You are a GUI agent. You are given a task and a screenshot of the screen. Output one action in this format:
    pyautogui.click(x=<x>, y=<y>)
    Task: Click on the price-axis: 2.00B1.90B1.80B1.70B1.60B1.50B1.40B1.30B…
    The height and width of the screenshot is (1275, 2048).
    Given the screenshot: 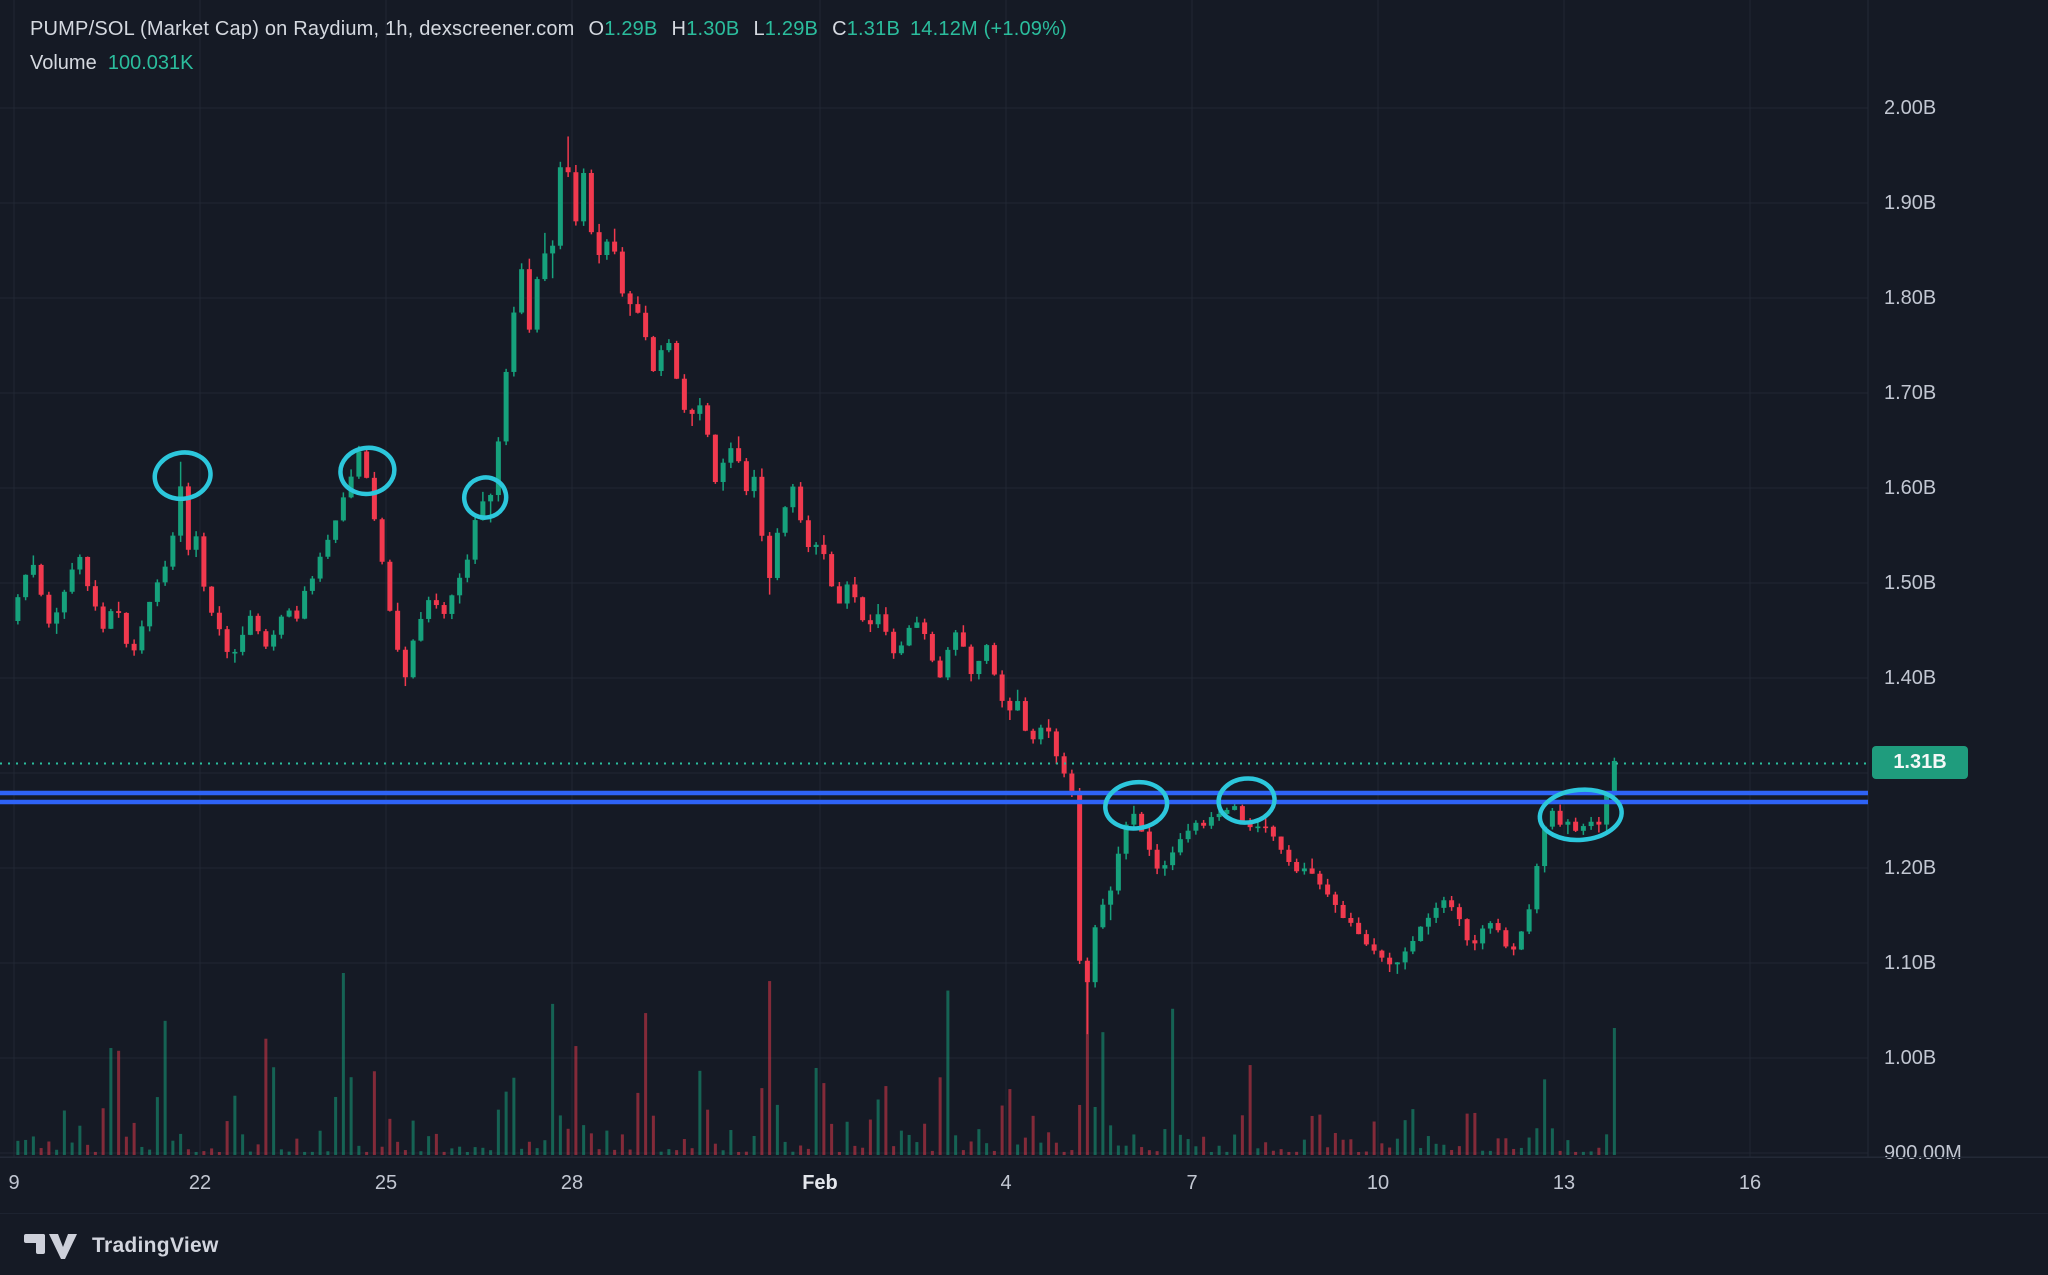 What is the action you would take?
    pyautogui.click(x=1958, y=582)
    